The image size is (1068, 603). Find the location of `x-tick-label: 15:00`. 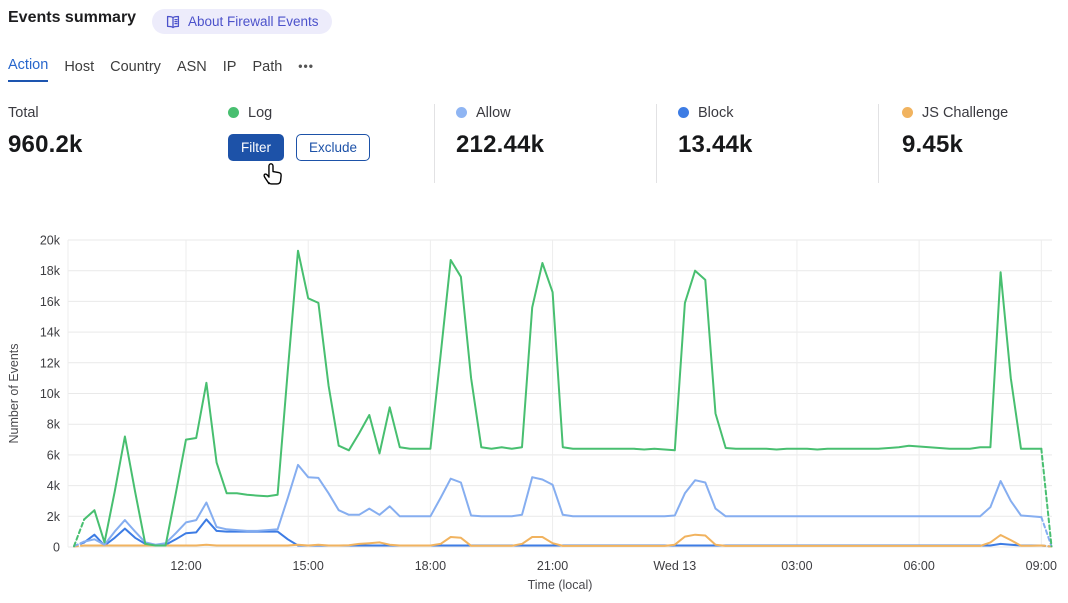

x-tick-label: 15:00 is located at coordinates (308, 566).